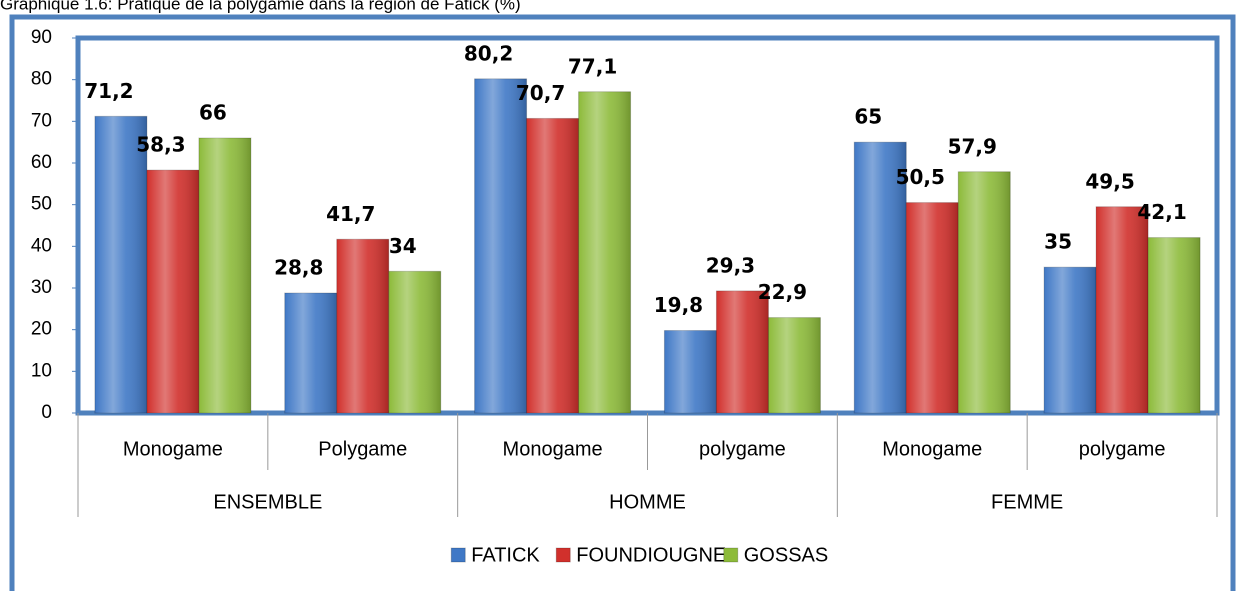  What do you see at coordinates (505, 555) in the screenshot?
I see `legend-label: FATICK` at bounding box center [505, 555].